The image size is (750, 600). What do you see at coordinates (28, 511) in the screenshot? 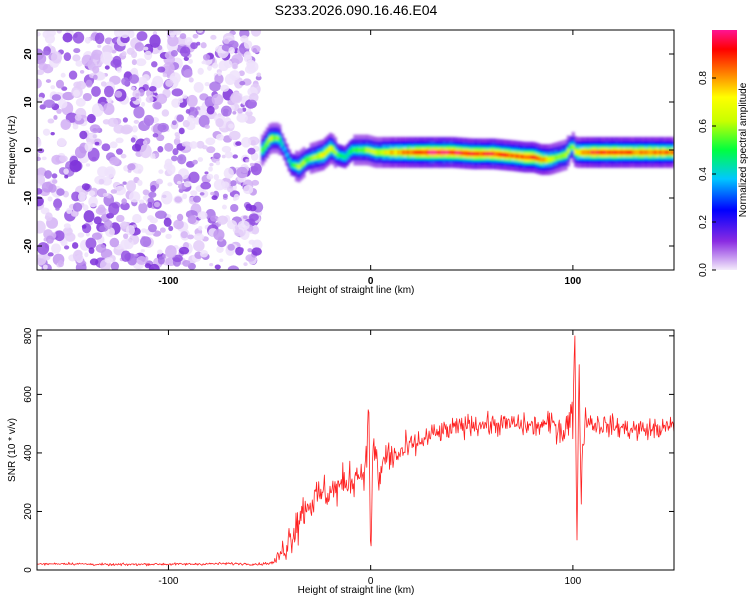
I see `y-tick-label: 200` at bounding box center [28, 511].